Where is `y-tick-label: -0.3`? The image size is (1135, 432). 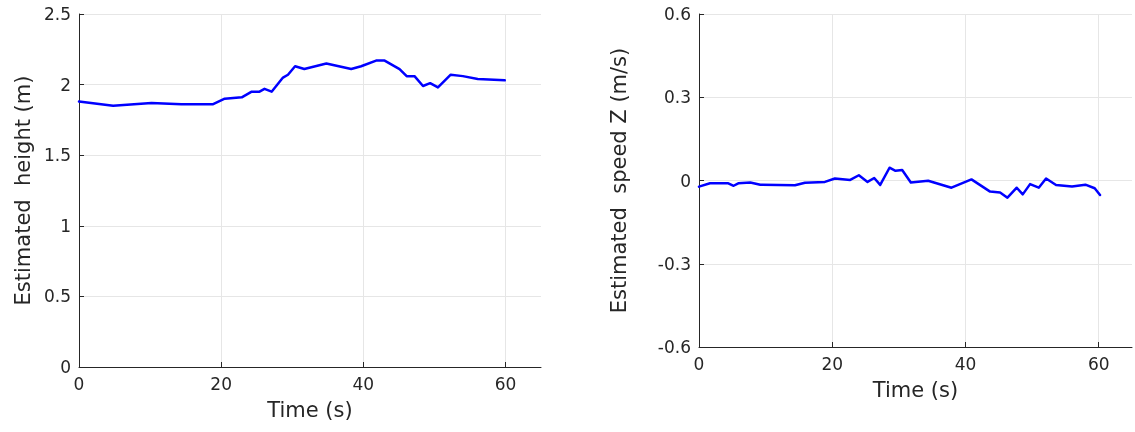
y-tick-label: -0.3 is located at coordinates (674, 263).